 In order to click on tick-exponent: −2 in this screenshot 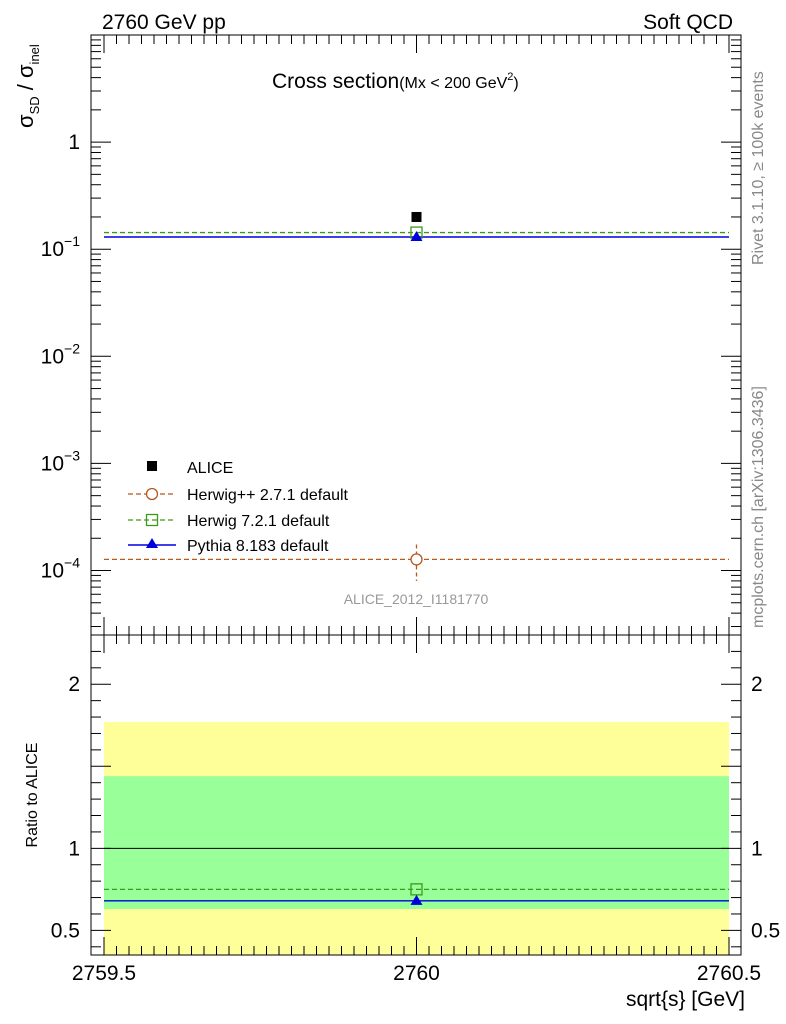, I will do `click(72, 348)`.